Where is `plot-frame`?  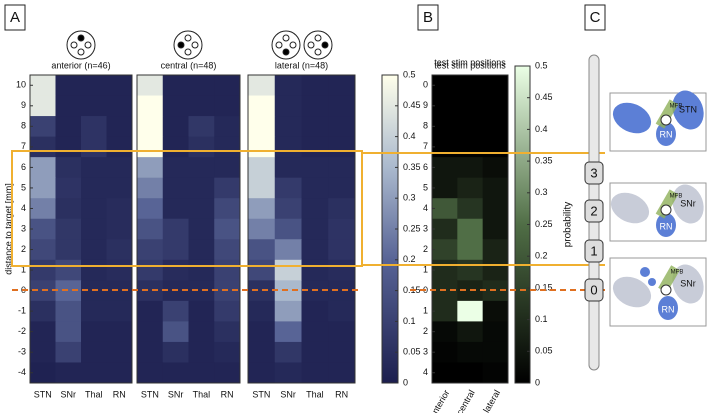
plot-frame is located at coordinates (301, 229).